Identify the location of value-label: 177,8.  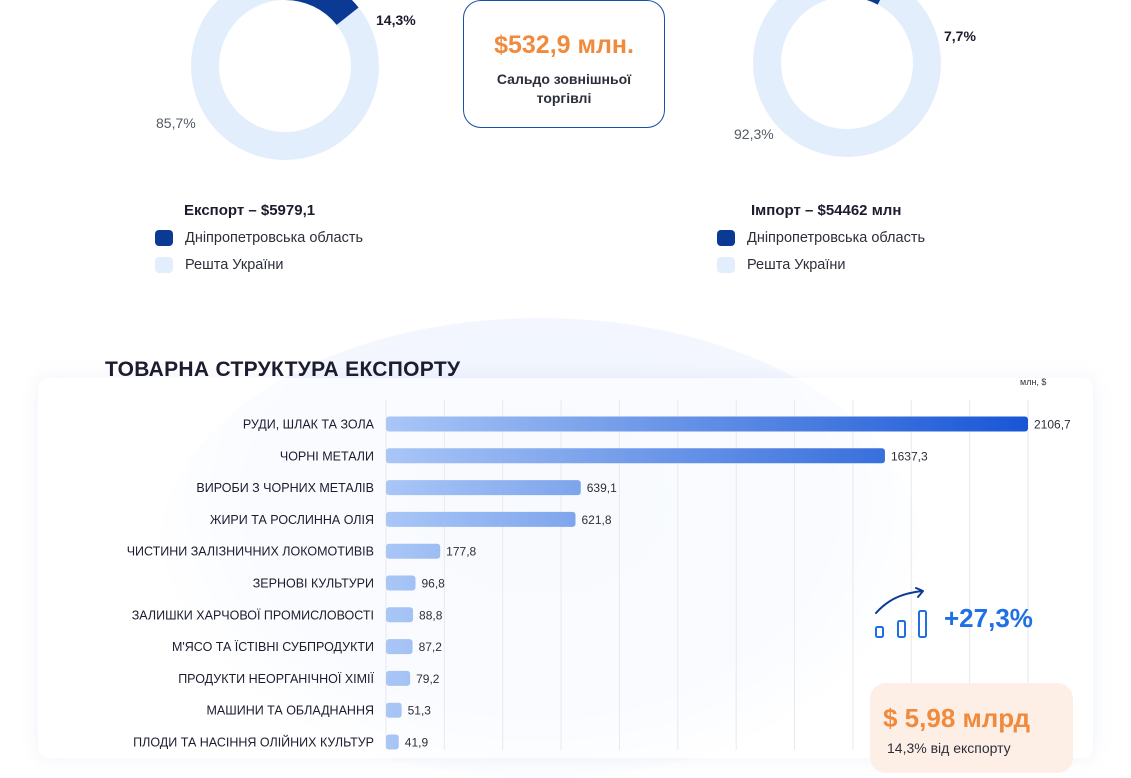
(461, 552).